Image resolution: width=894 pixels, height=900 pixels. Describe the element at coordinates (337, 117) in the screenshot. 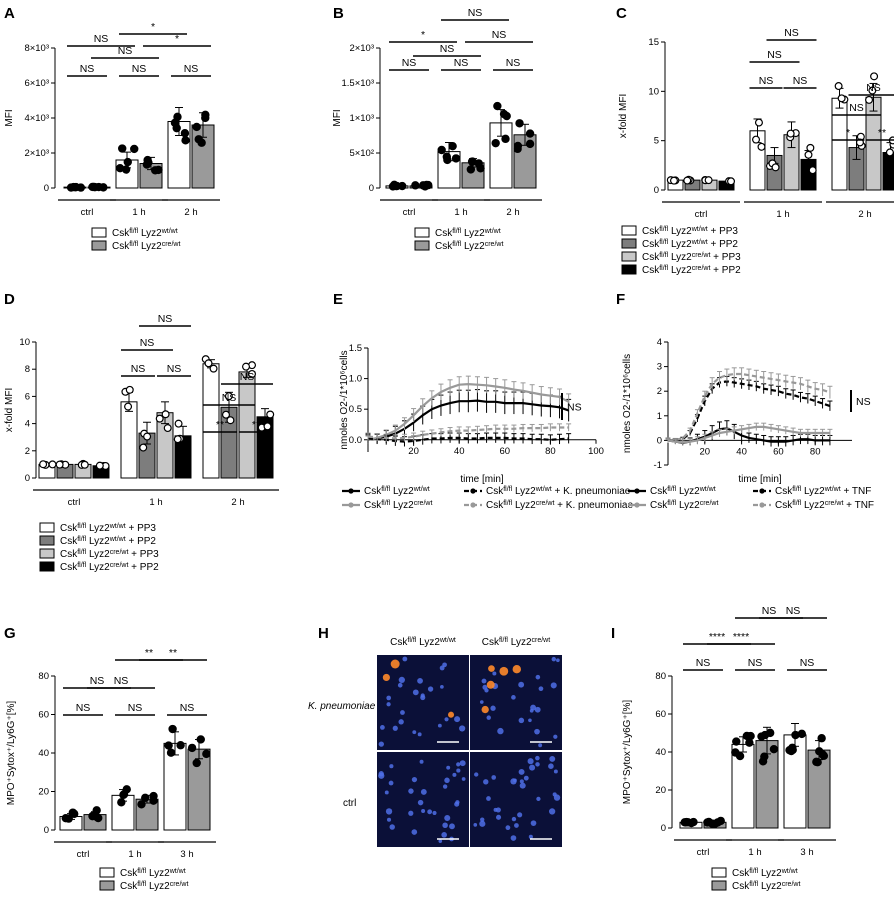

I see `y-axis-label: MFI` at that location.